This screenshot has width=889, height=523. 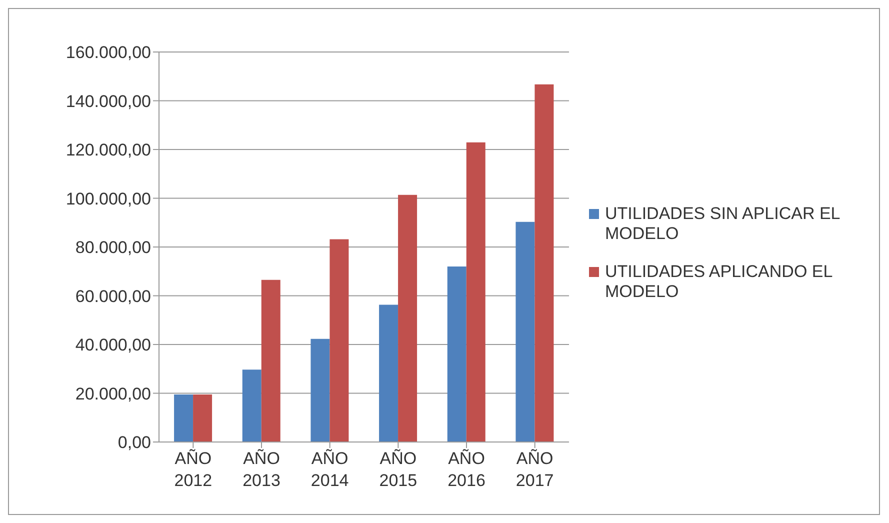 I want to click on x-tick-label: AÑO 2013, so click(x=261, y=469).